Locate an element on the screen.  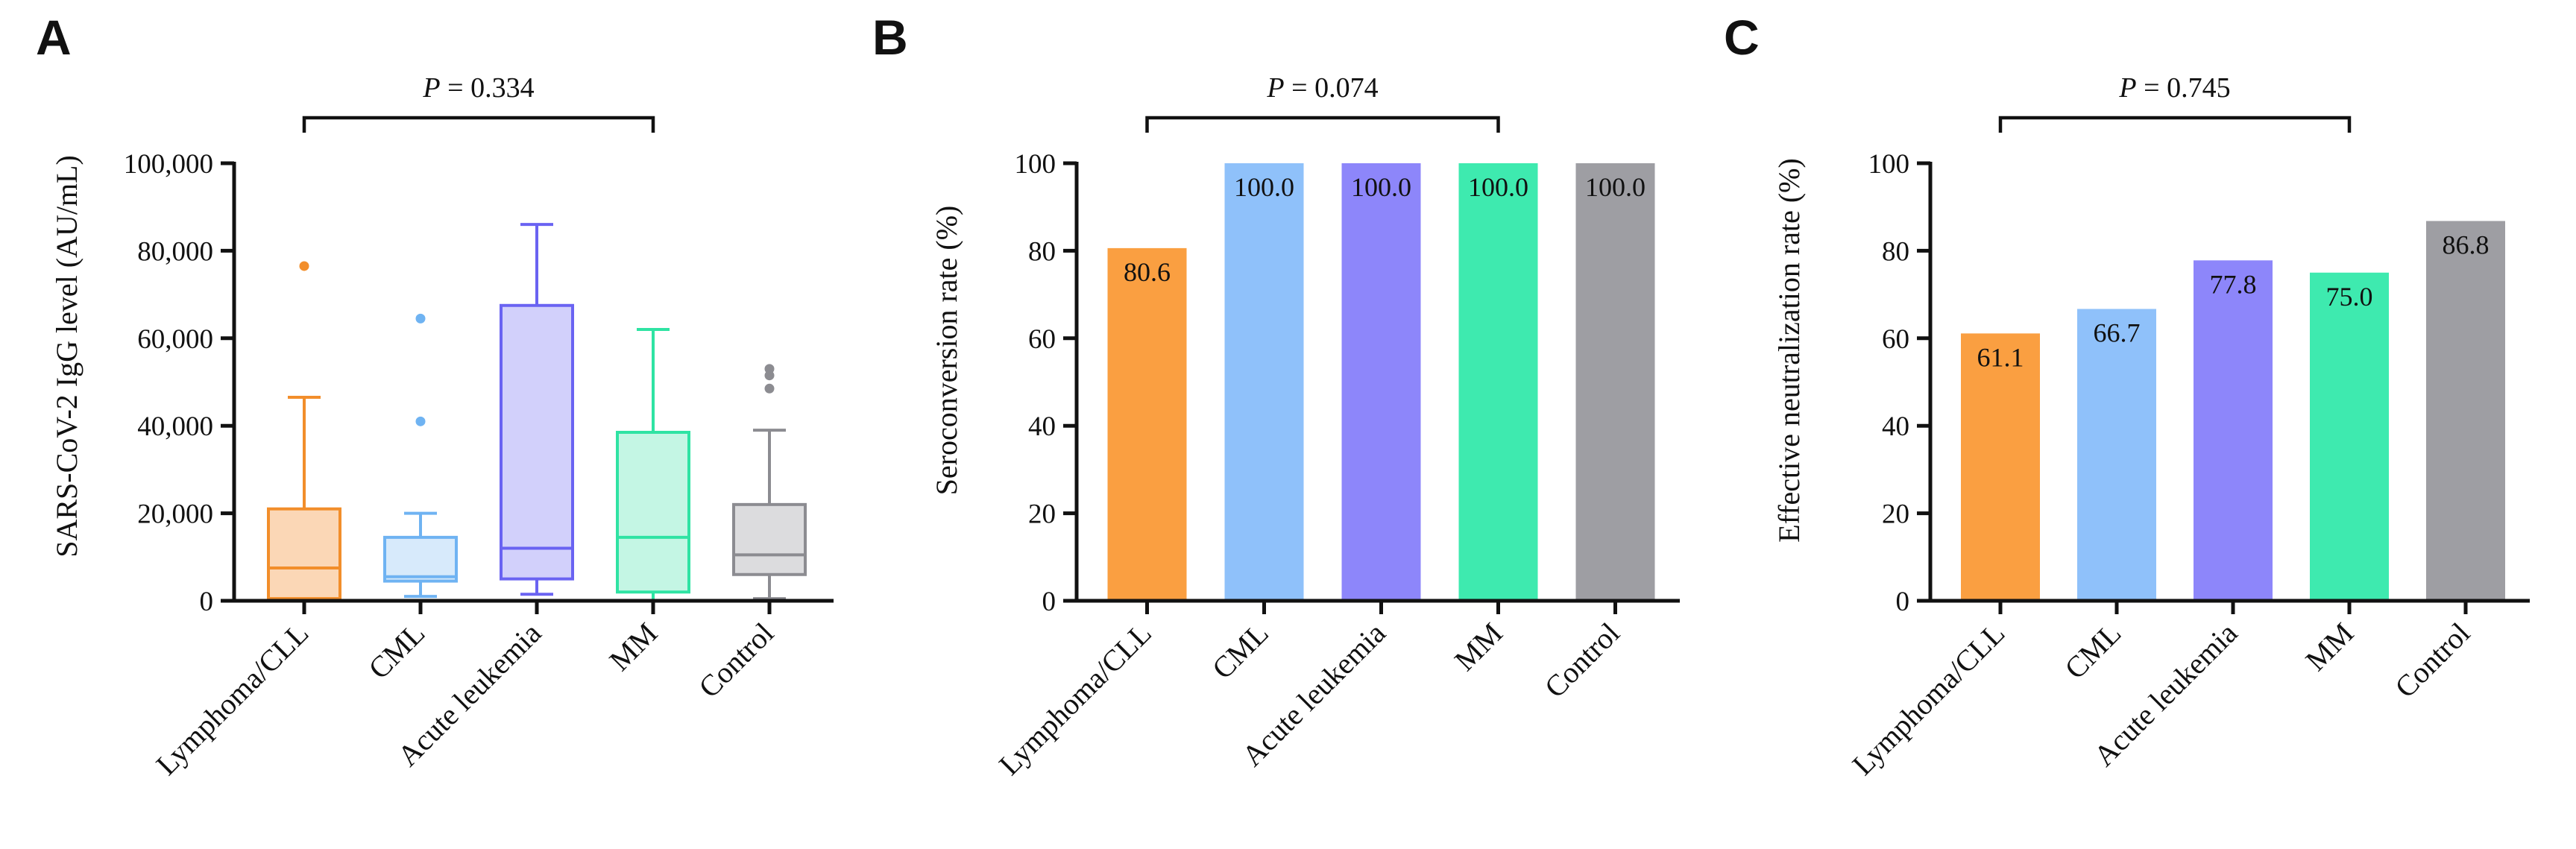
y-tick-label: 60,000 is located at coordinates (175, 339).